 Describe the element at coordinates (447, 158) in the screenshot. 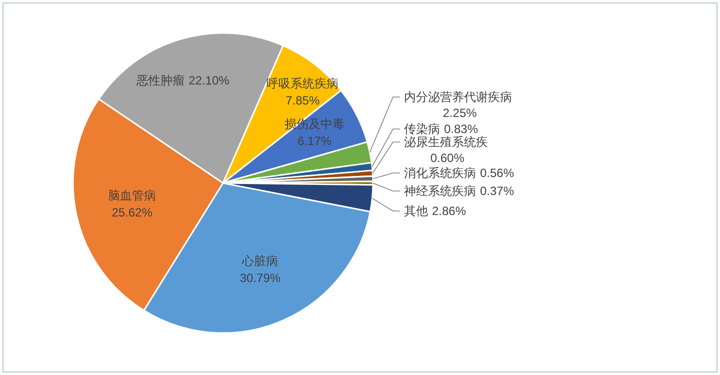

I see `data-label: 0.60%` at that location.